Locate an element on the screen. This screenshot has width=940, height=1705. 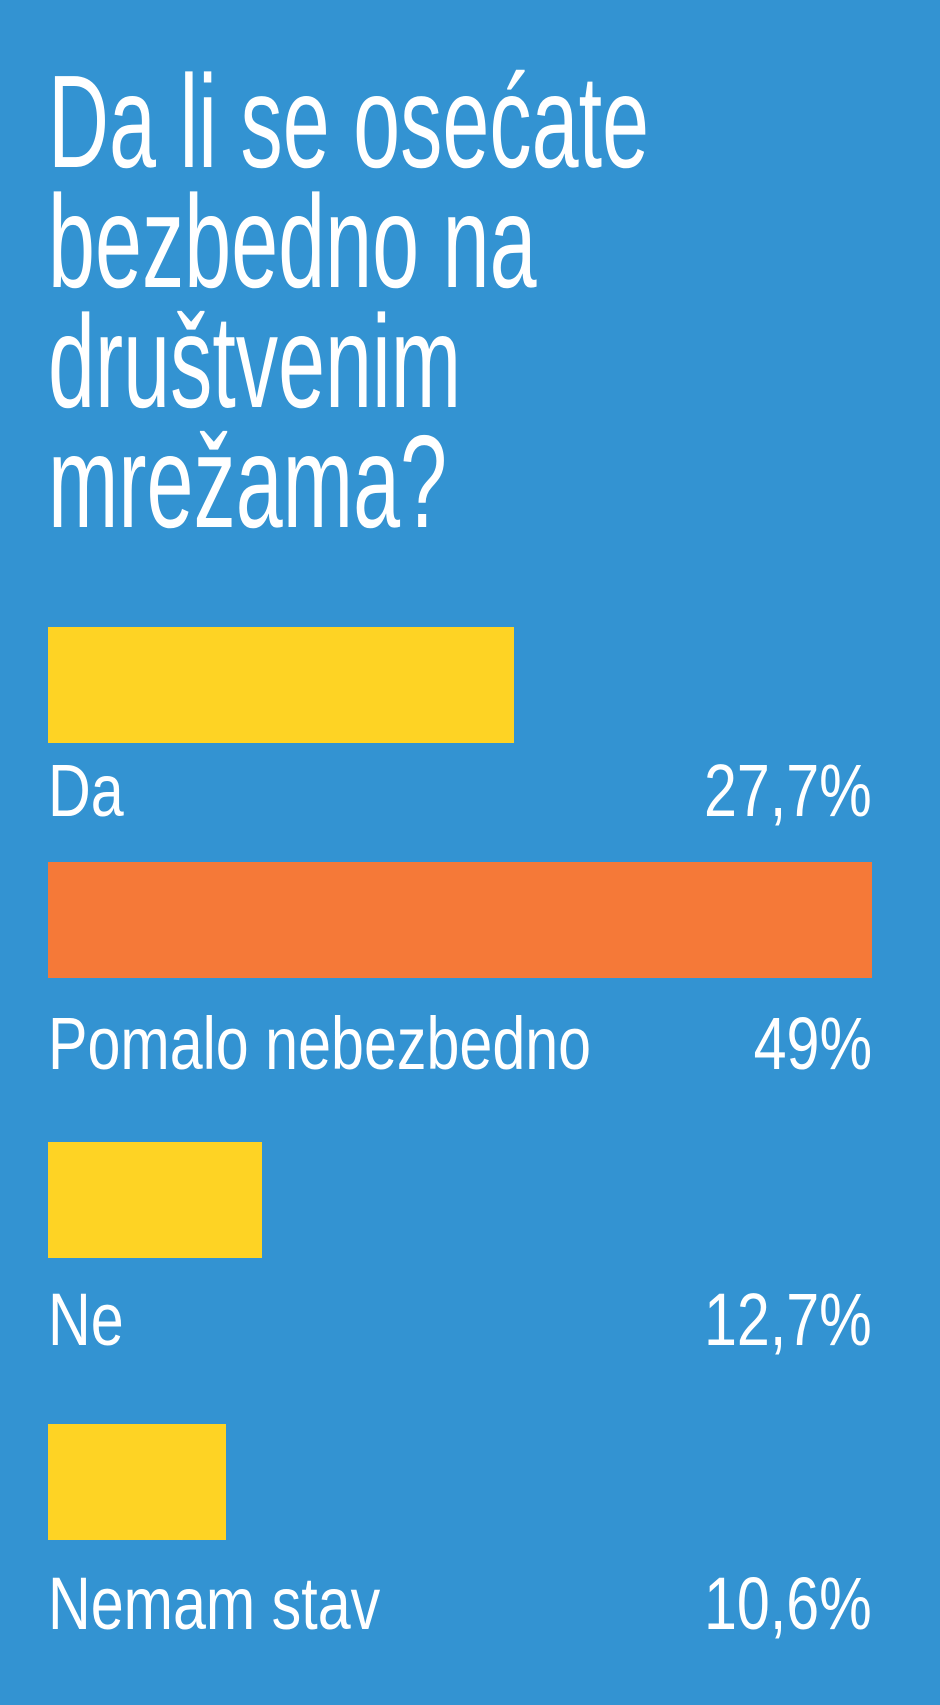
bar-item-ne: Ne 12,7% is located at coordinates (460, 1251).